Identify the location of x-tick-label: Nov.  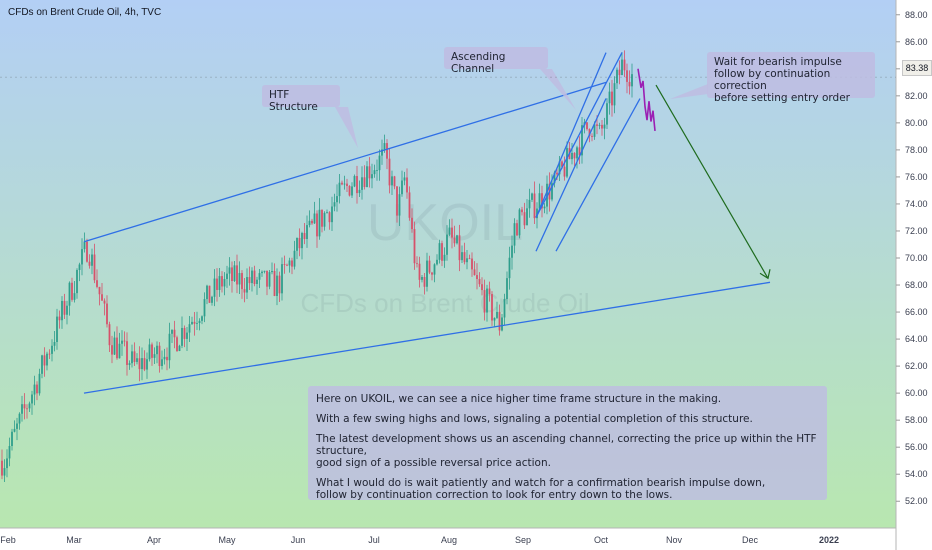
(674, 540).